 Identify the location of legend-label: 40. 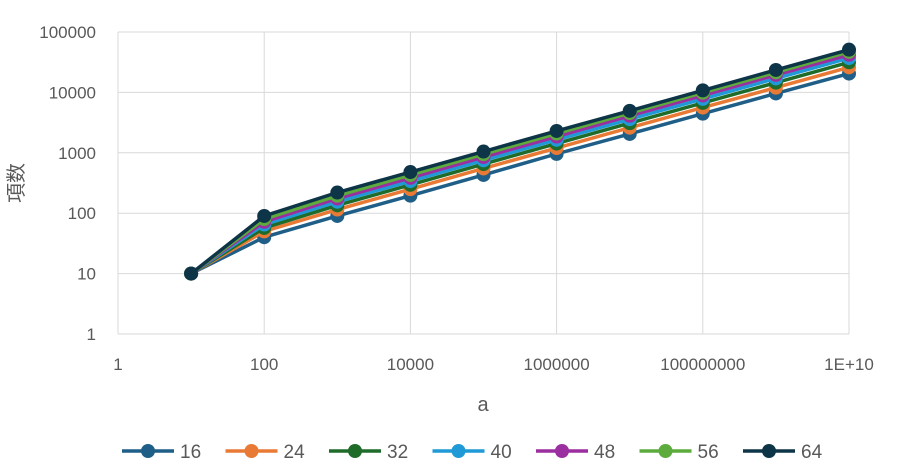
(501, 452).